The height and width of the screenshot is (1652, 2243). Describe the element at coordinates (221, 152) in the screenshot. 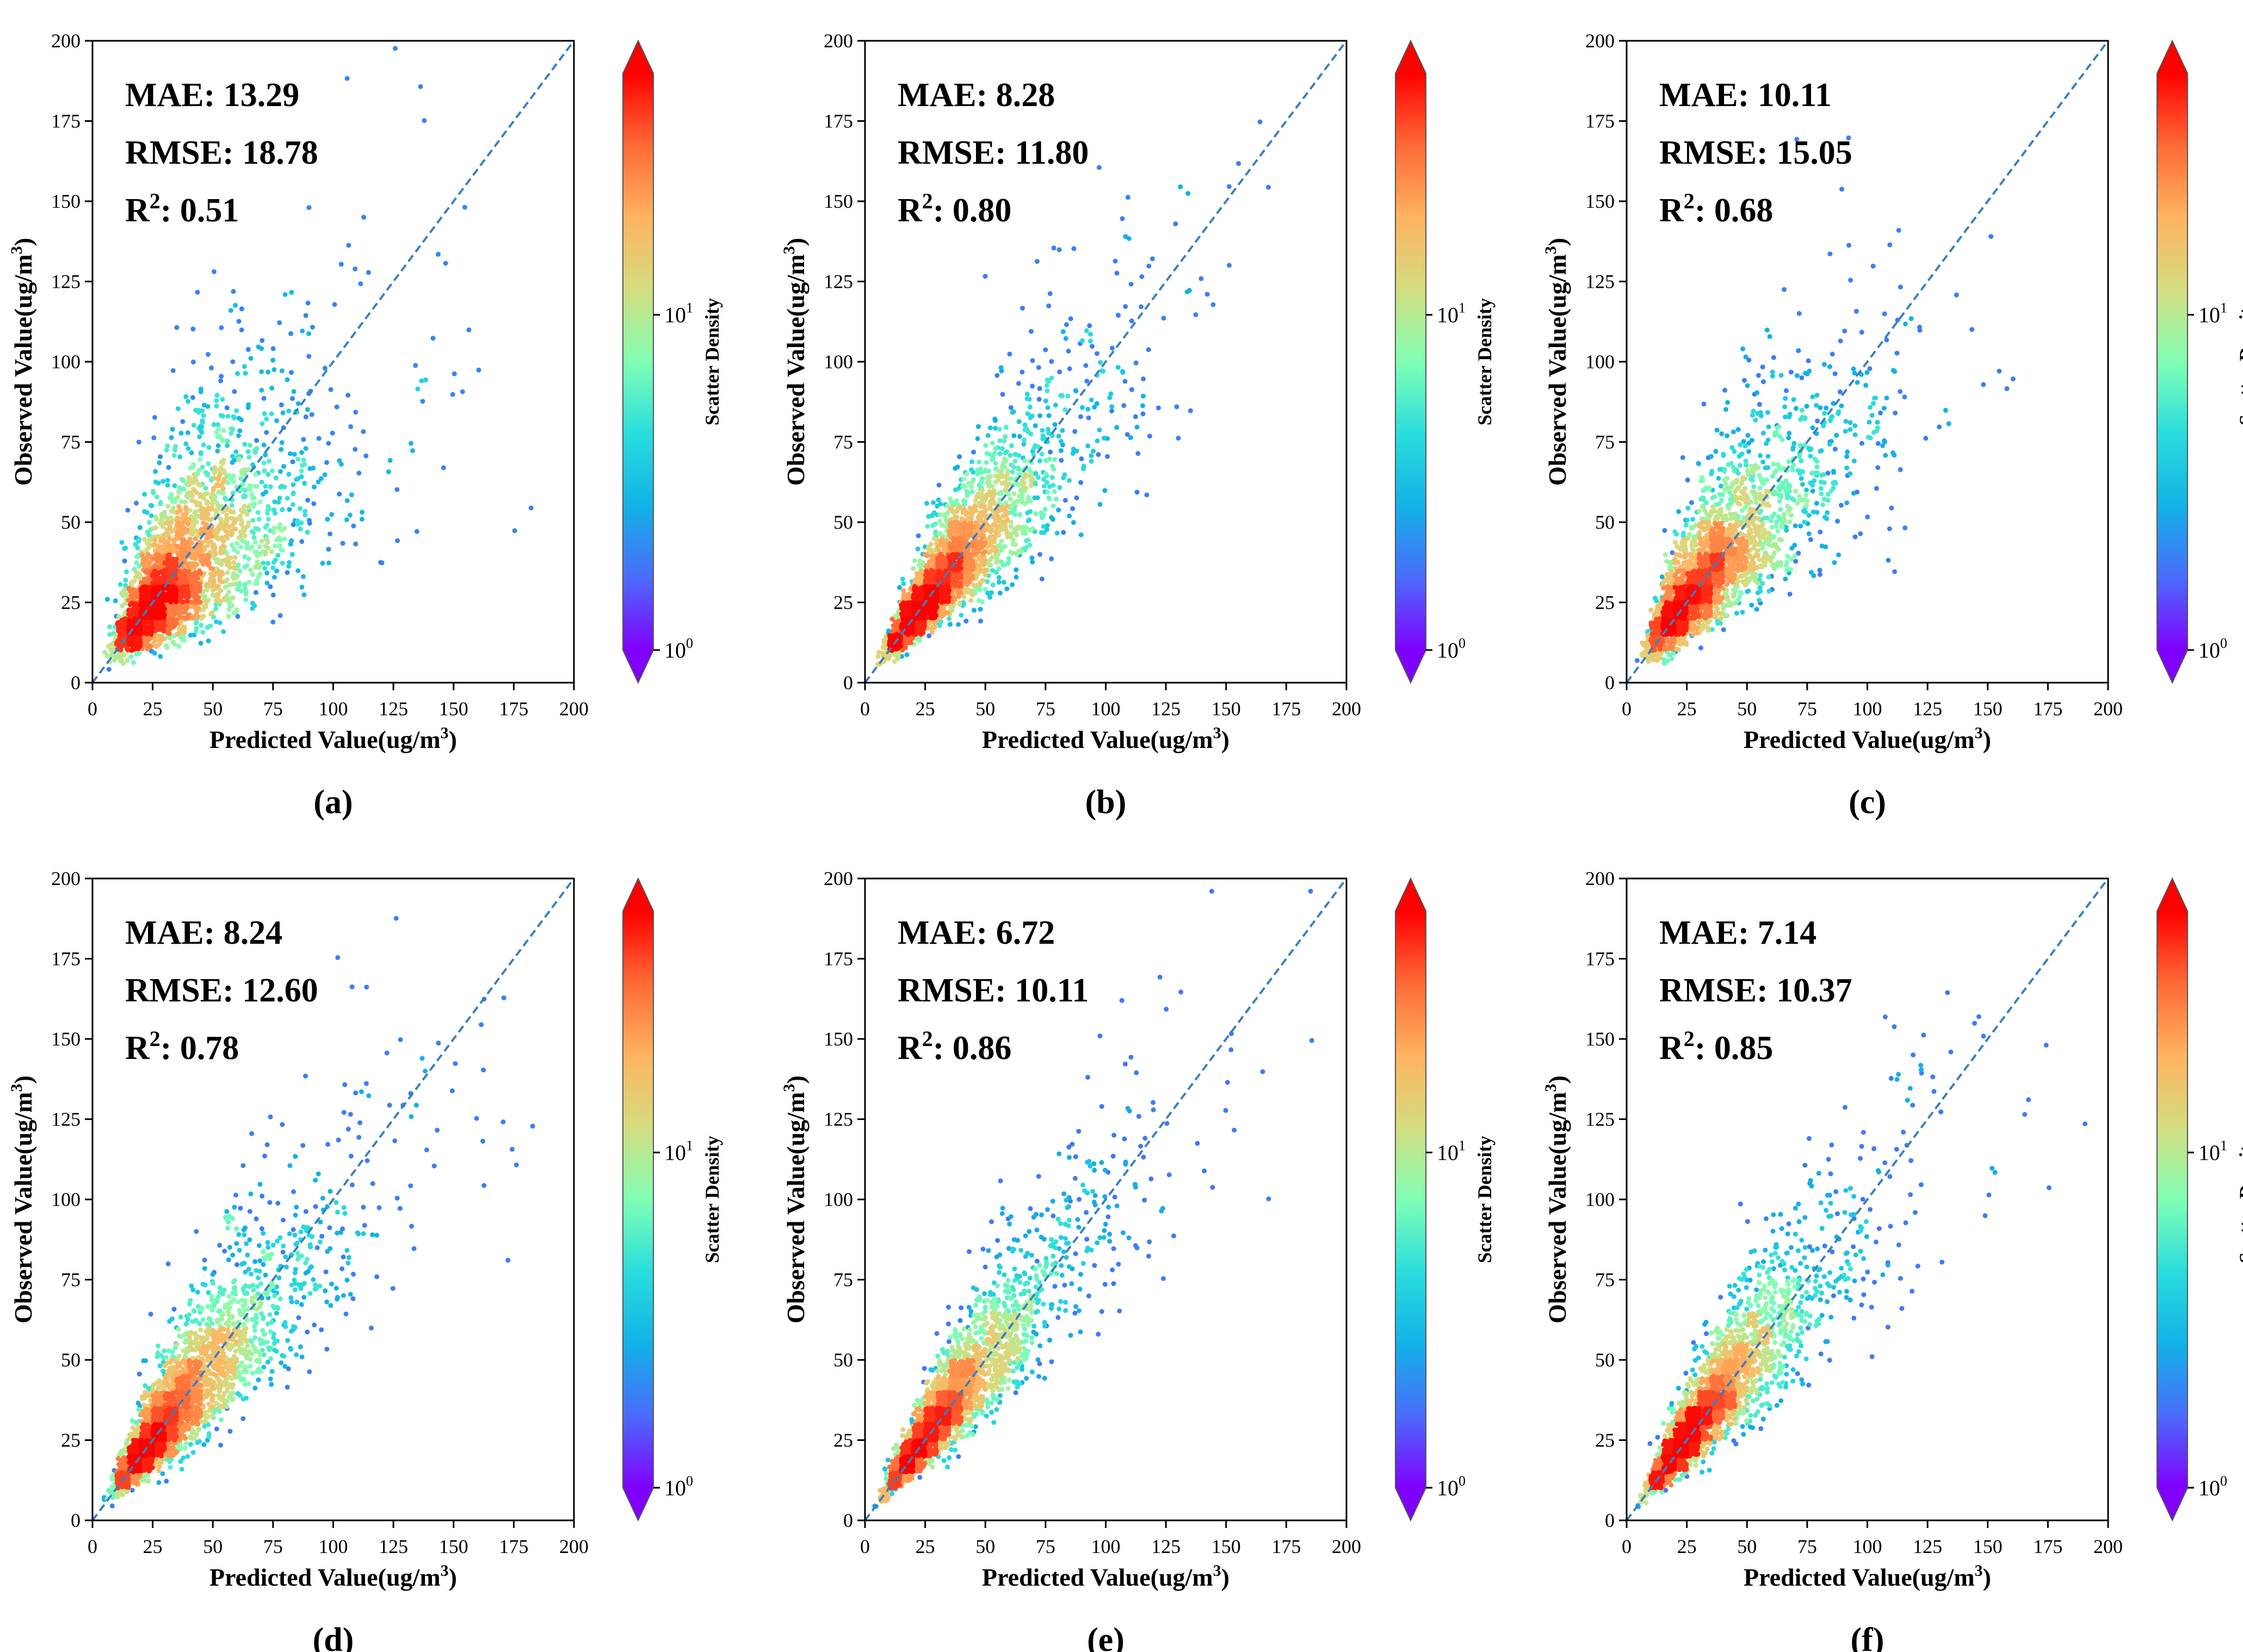

I see `metric-text: RMSE: 18.78` at that location.